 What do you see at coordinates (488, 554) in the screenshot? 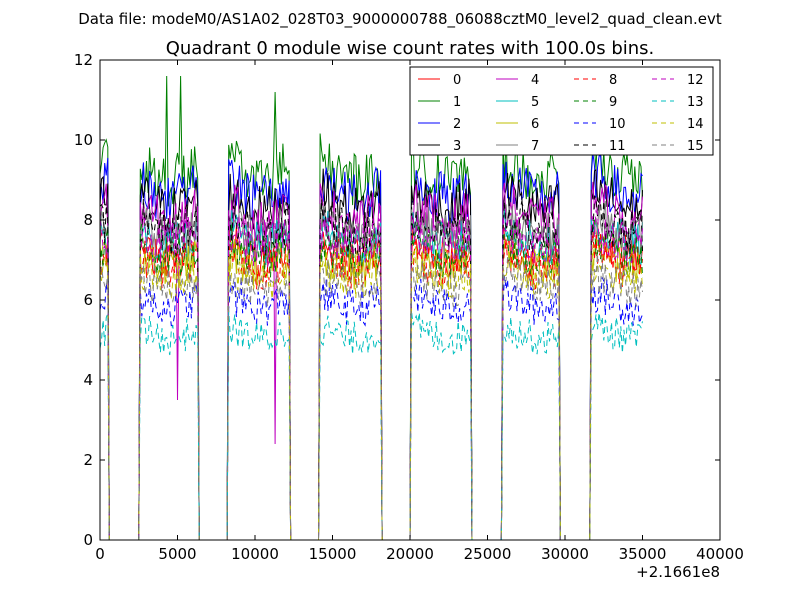
I see `x-tick-label: 25000` at bounding box center [488, 554].